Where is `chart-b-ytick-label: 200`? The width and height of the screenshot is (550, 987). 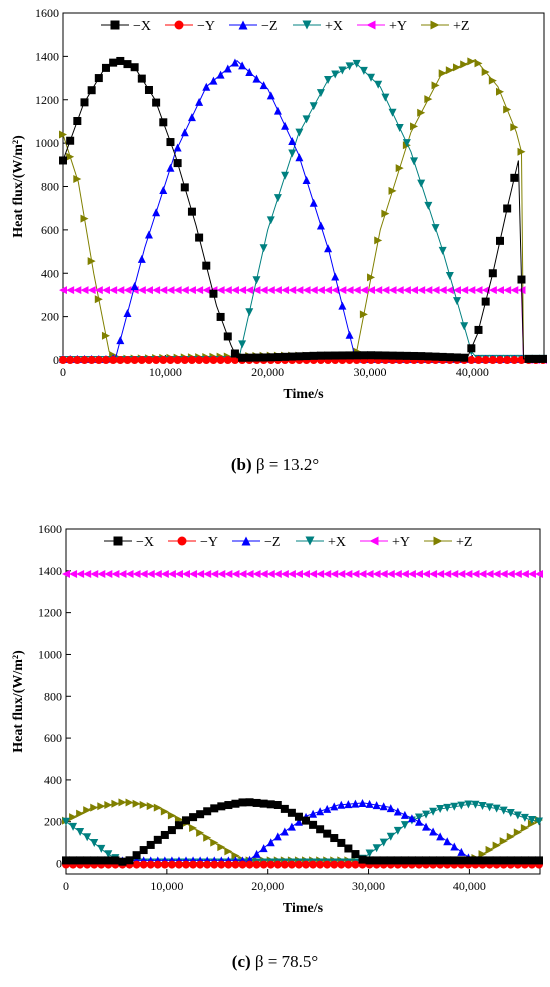 chart-b-ytick-label: 200 is located at coordinates (50, 317).